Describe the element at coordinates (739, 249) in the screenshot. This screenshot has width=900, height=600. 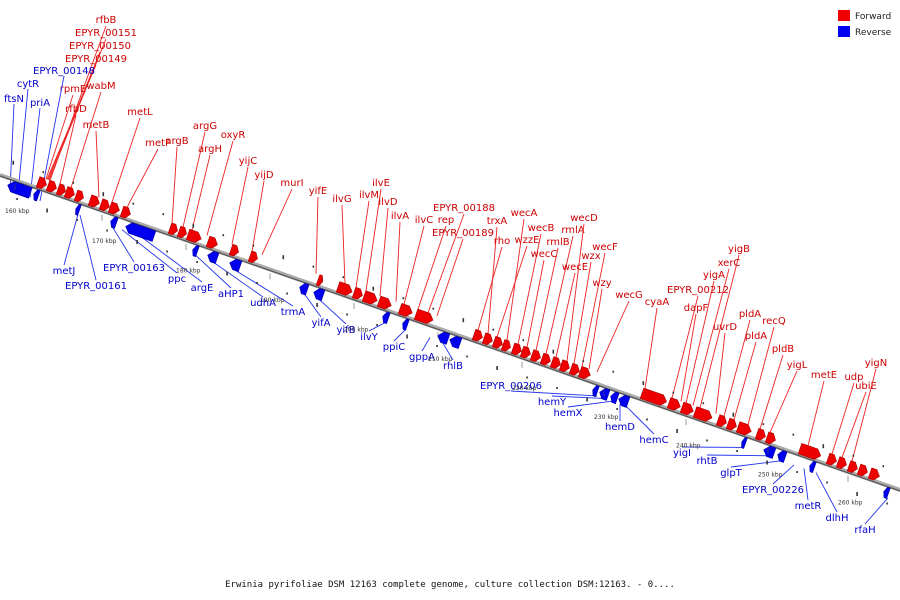
I see `forward-gene-label-yigb: yigB` at that location.